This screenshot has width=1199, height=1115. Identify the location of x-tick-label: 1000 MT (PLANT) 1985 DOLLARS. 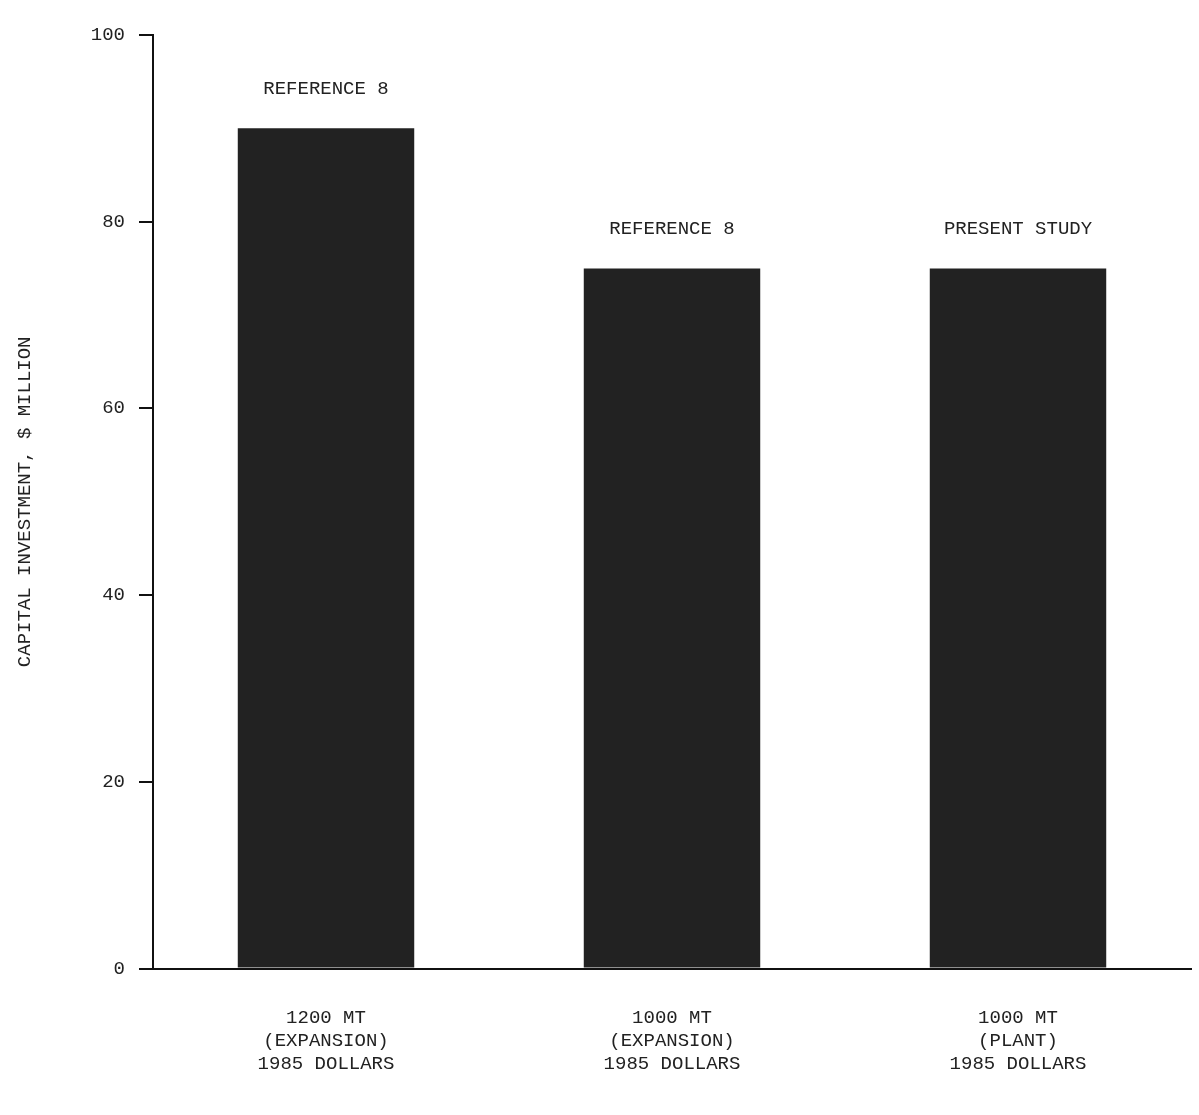
(1018, 1041).